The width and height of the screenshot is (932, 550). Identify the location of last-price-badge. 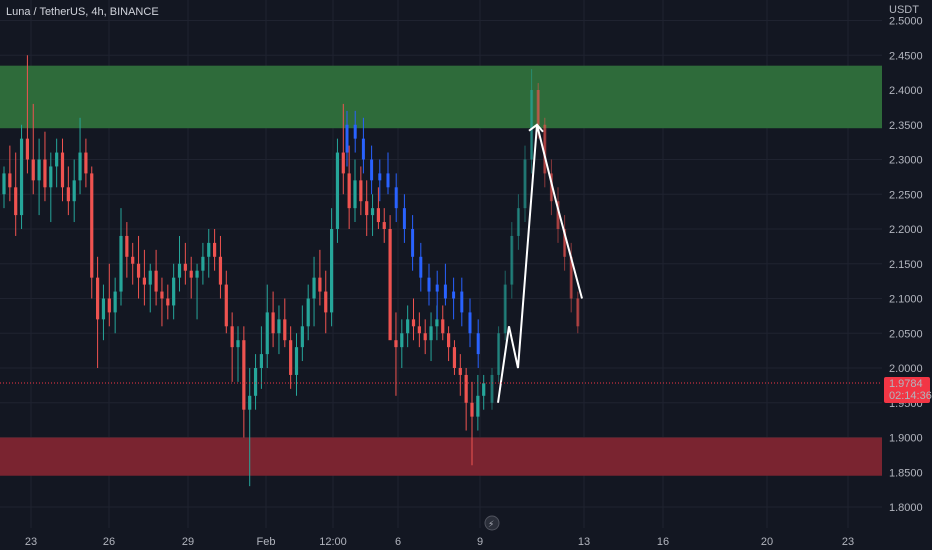
(907, 390).